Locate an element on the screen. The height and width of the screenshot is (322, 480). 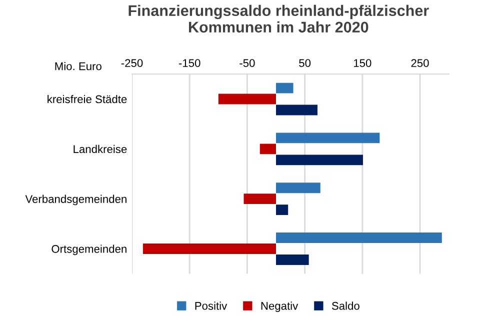
x-tick-label: 50 is located at coordinates (305, 63).